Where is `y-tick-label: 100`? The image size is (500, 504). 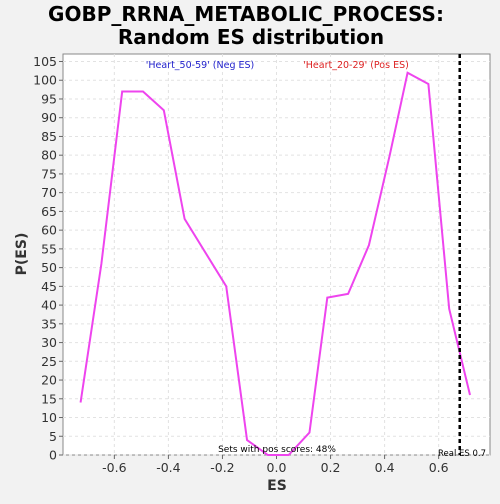 y-tick-label: 100 is located at coordinates (45, 80).